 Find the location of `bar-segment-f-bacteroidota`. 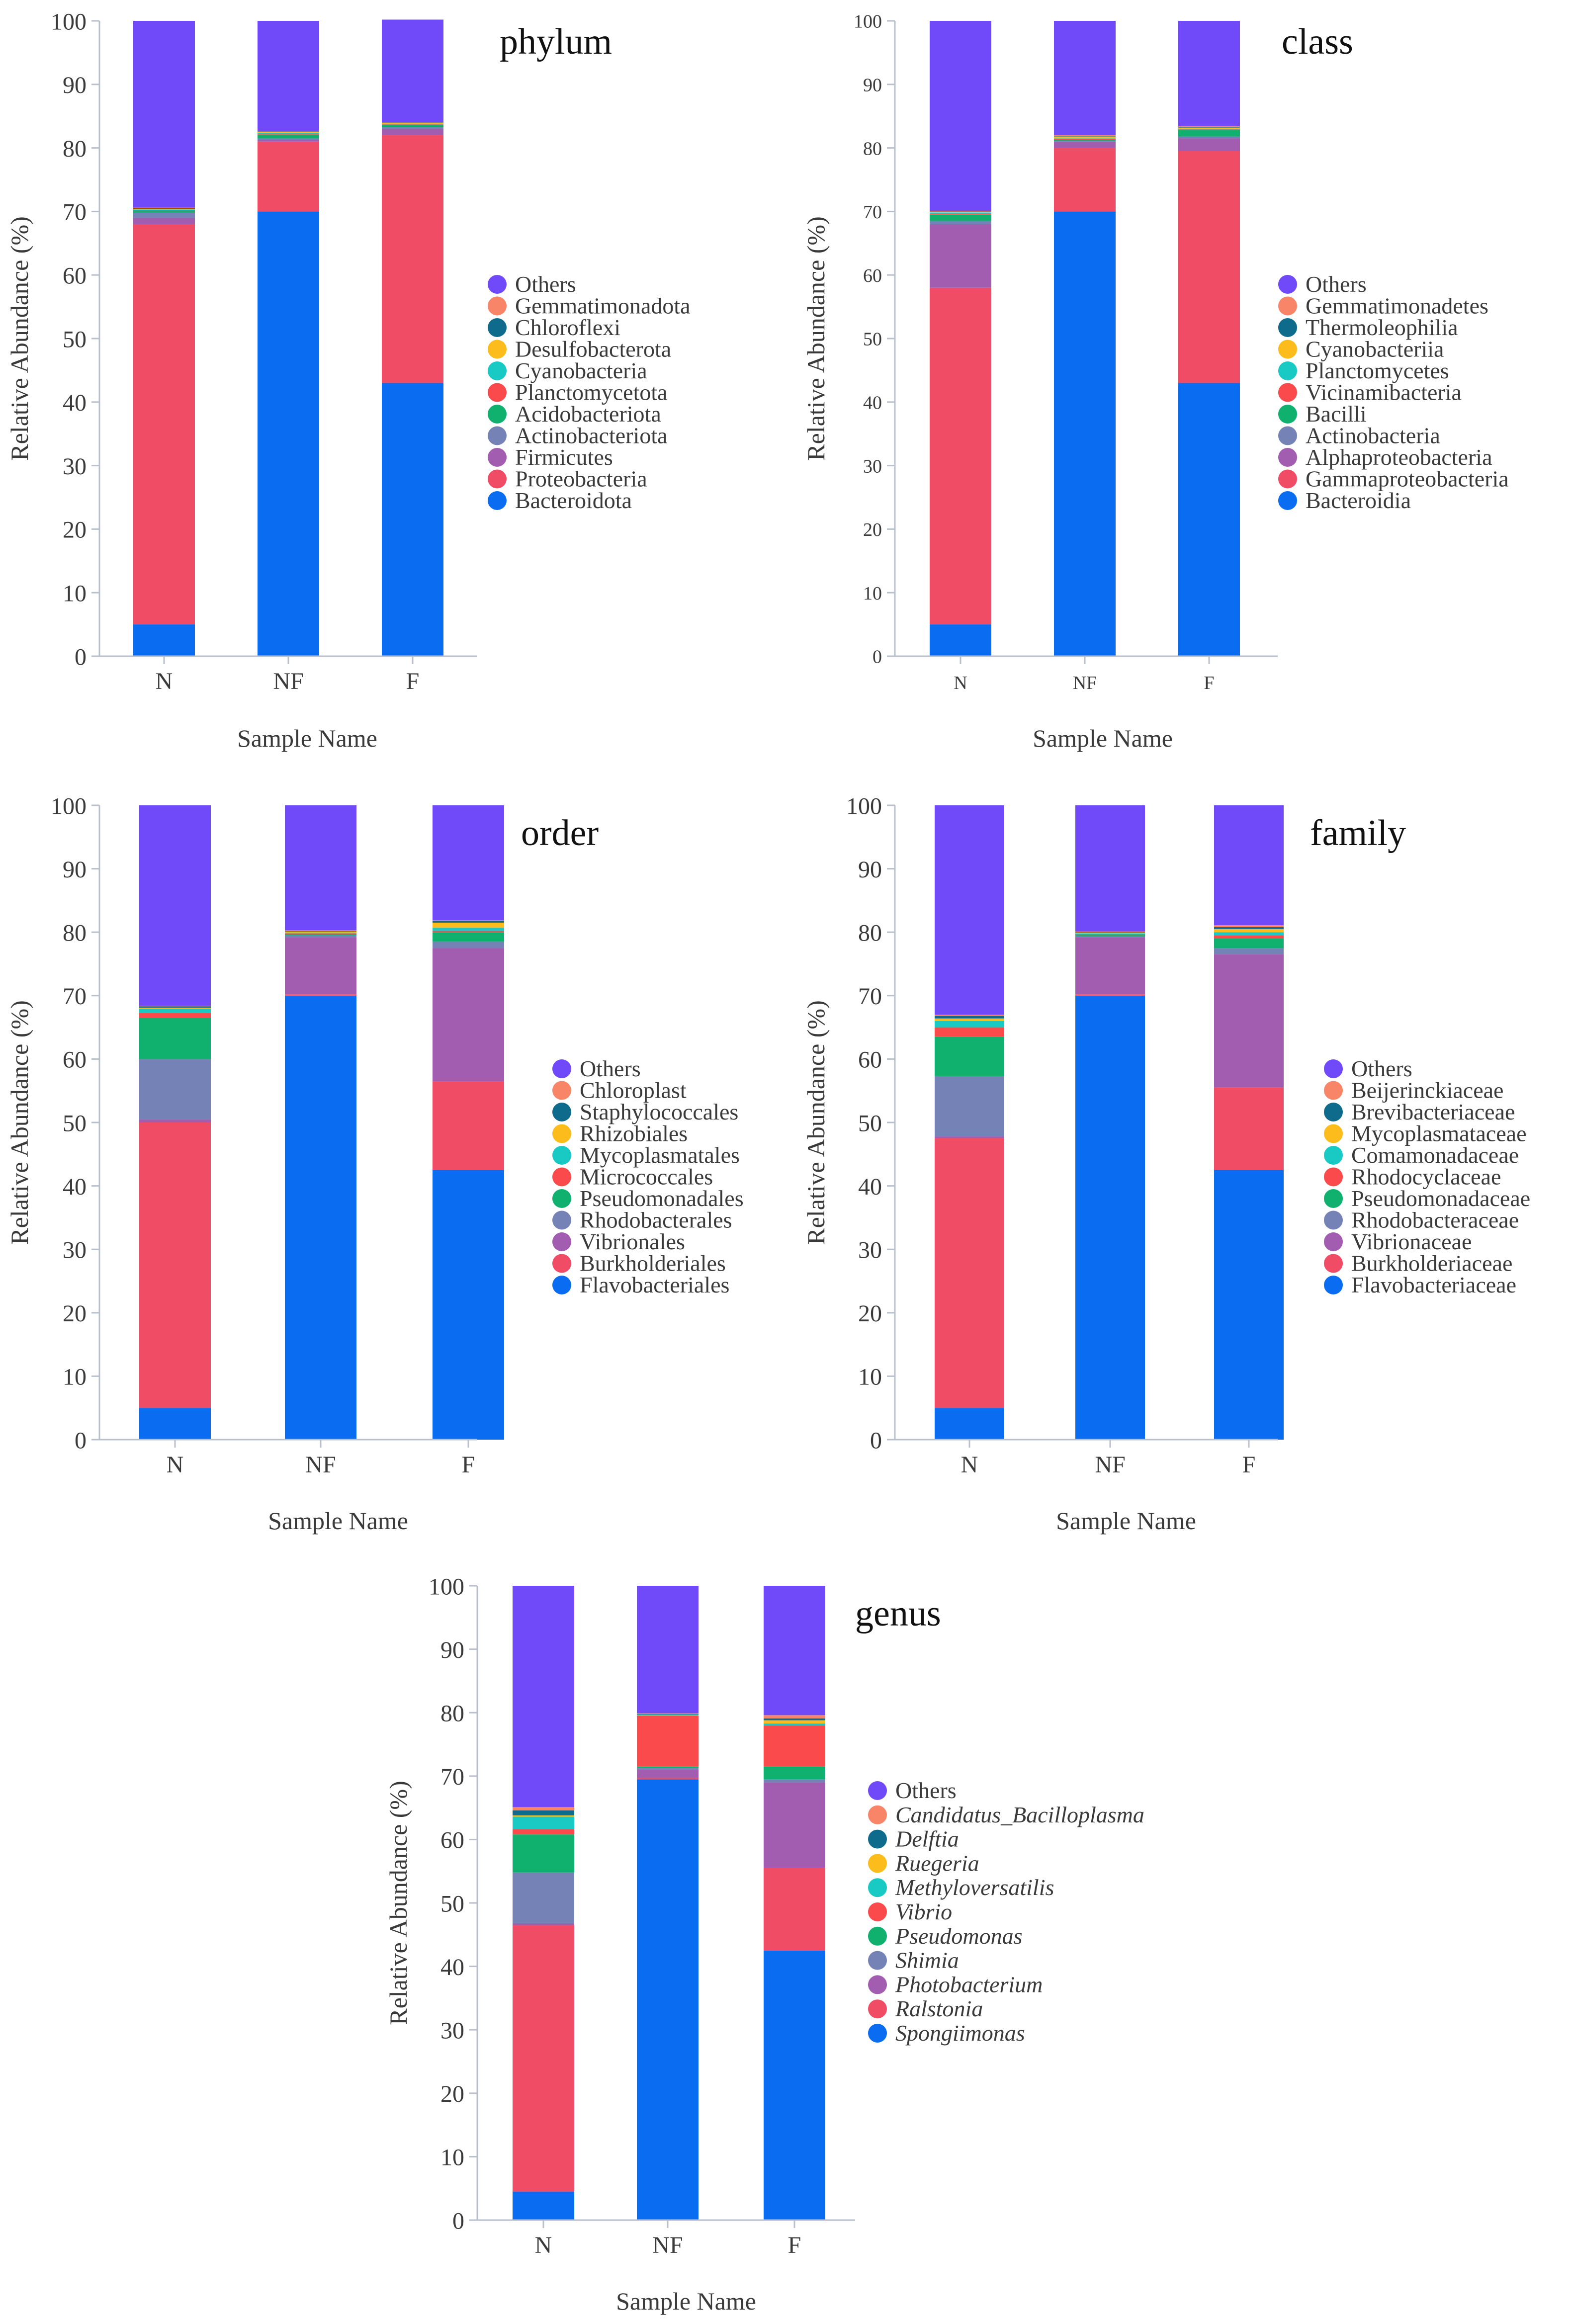

bar-segment-f-bacteroidota is located at coordinates (412, 520).